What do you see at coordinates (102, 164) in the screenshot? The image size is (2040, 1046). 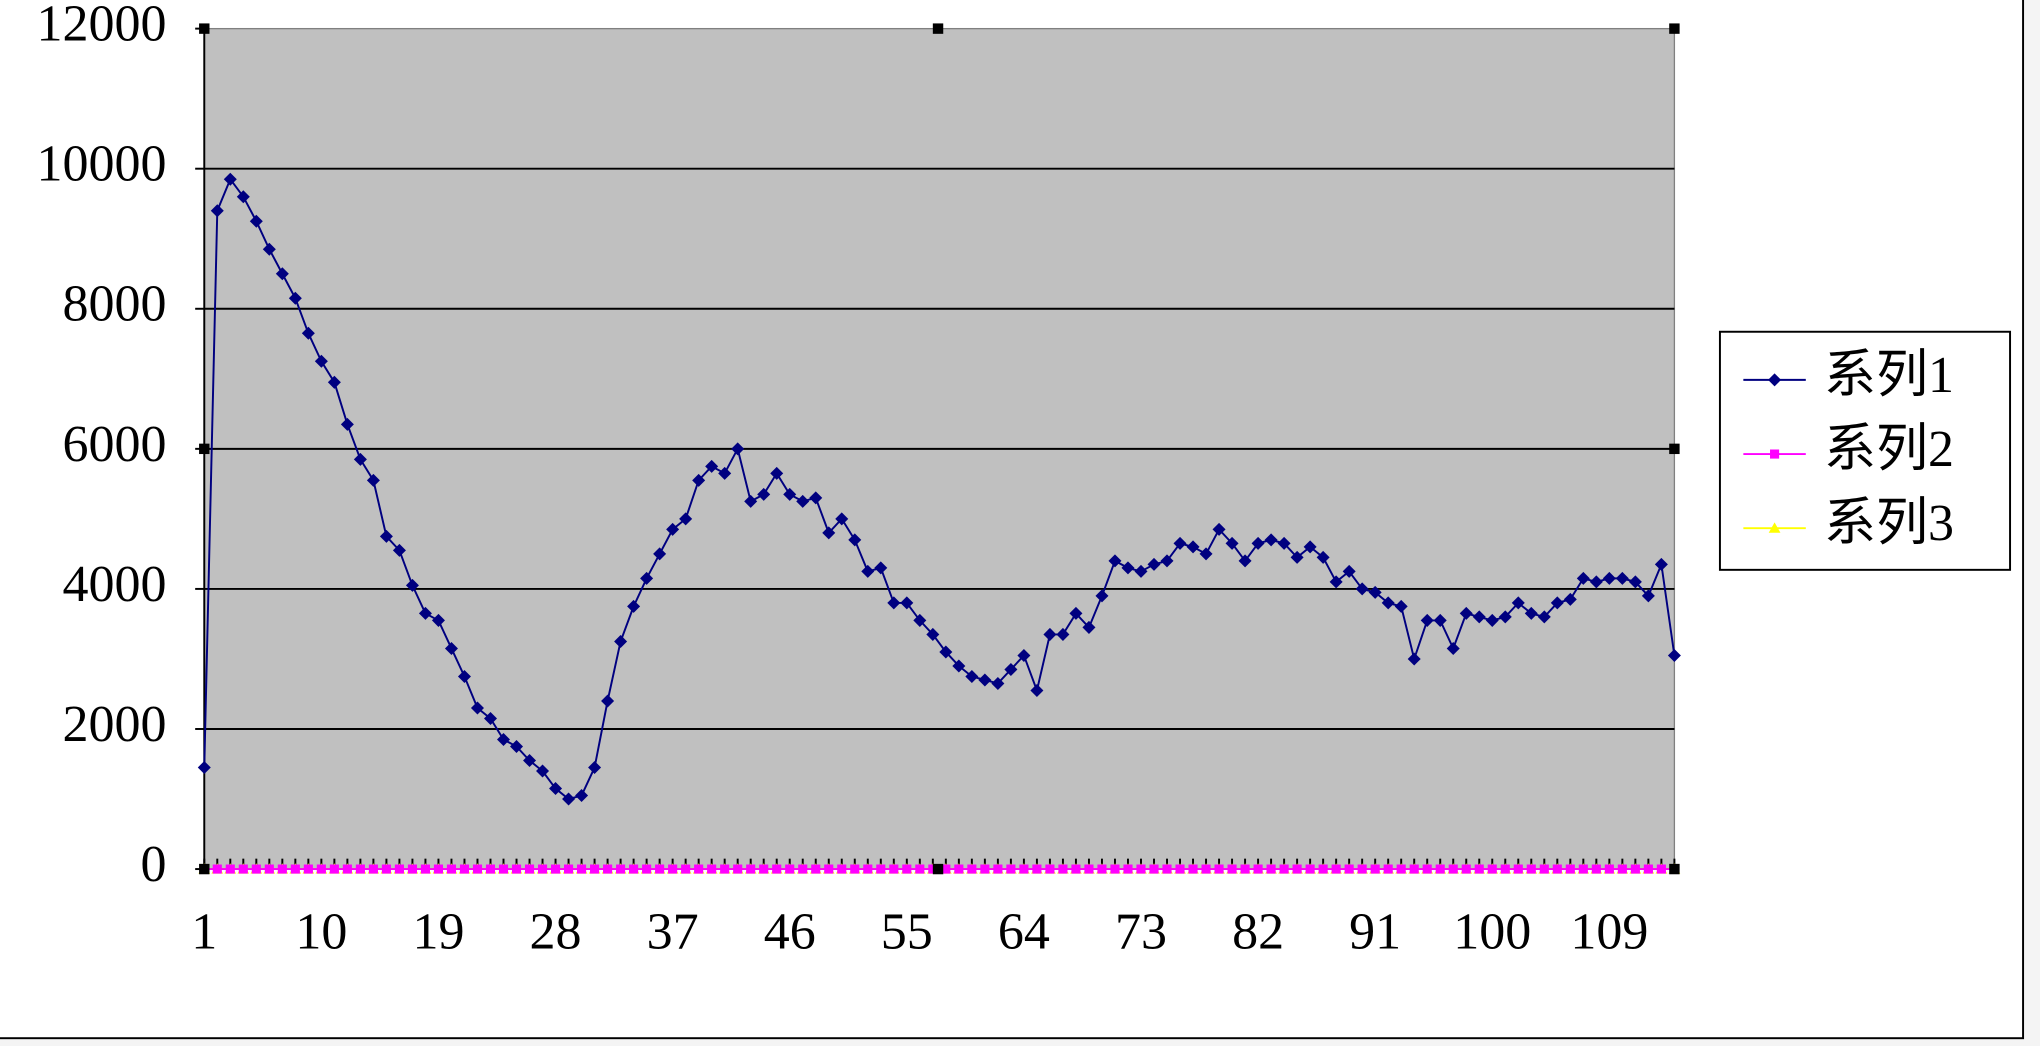 I see `y-tick-label: 10000` at bounding box center [102, 164].